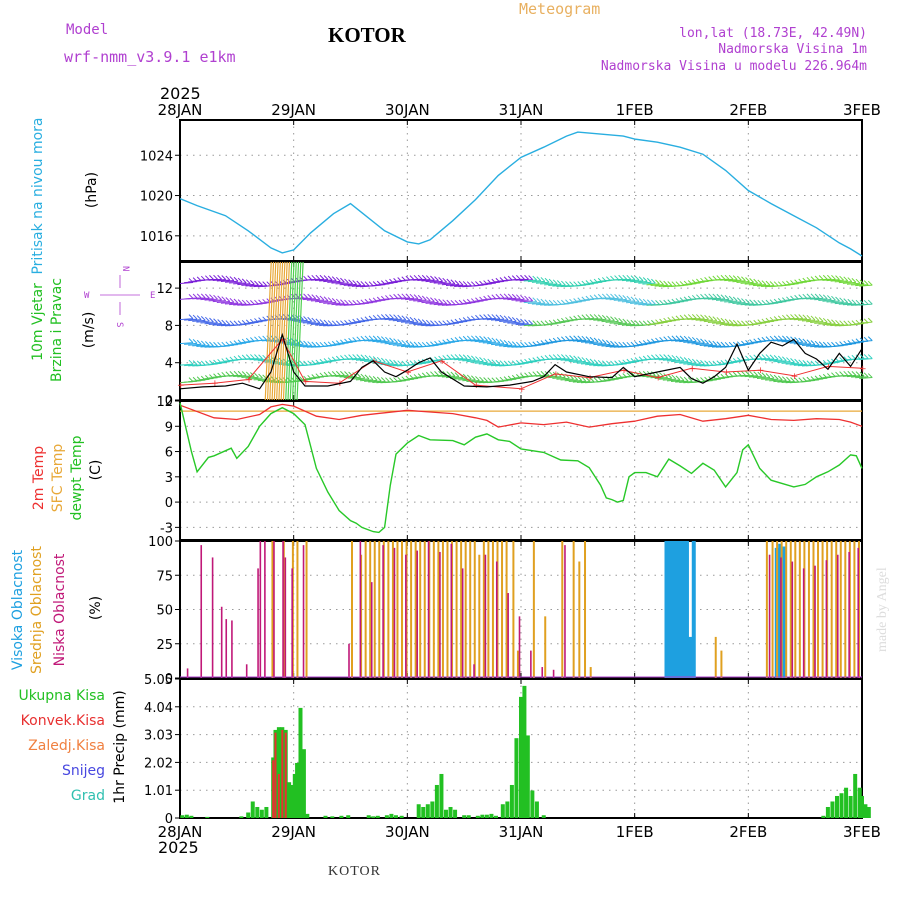 This screenshot has height=900, width=900. I want to click on meteogram-title: Meteogram, so click(559, 9).